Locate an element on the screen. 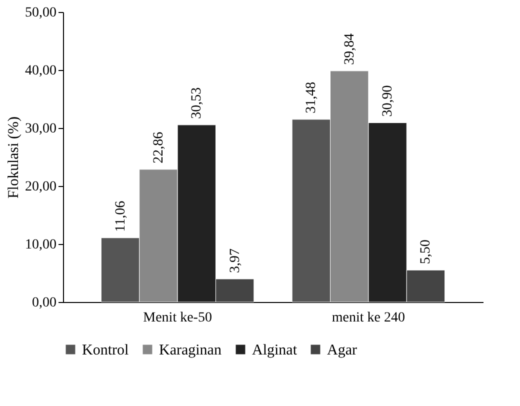  data-label: 22,86 is located at coordinates (158, 148).